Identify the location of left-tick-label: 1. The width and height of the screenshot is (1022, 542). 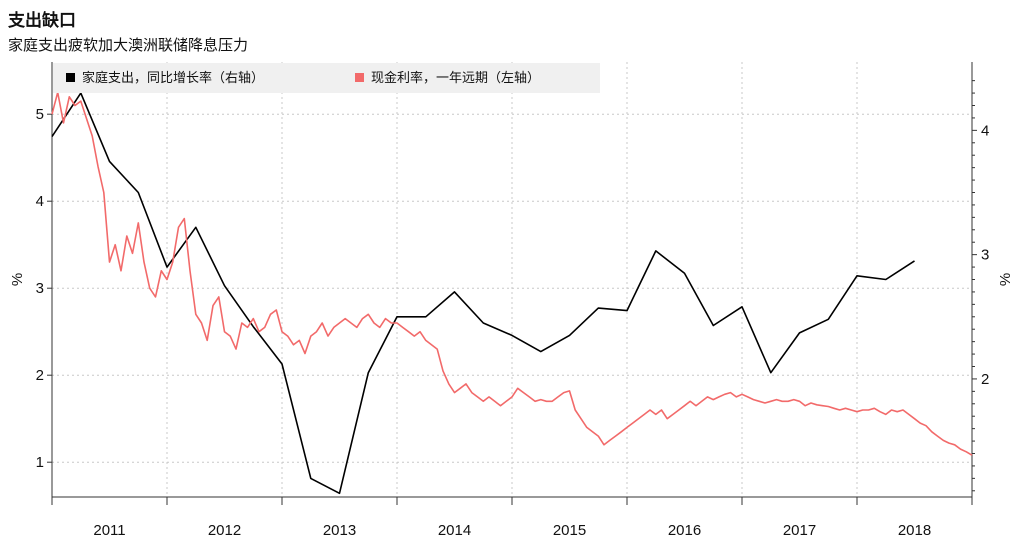
(40, 462).